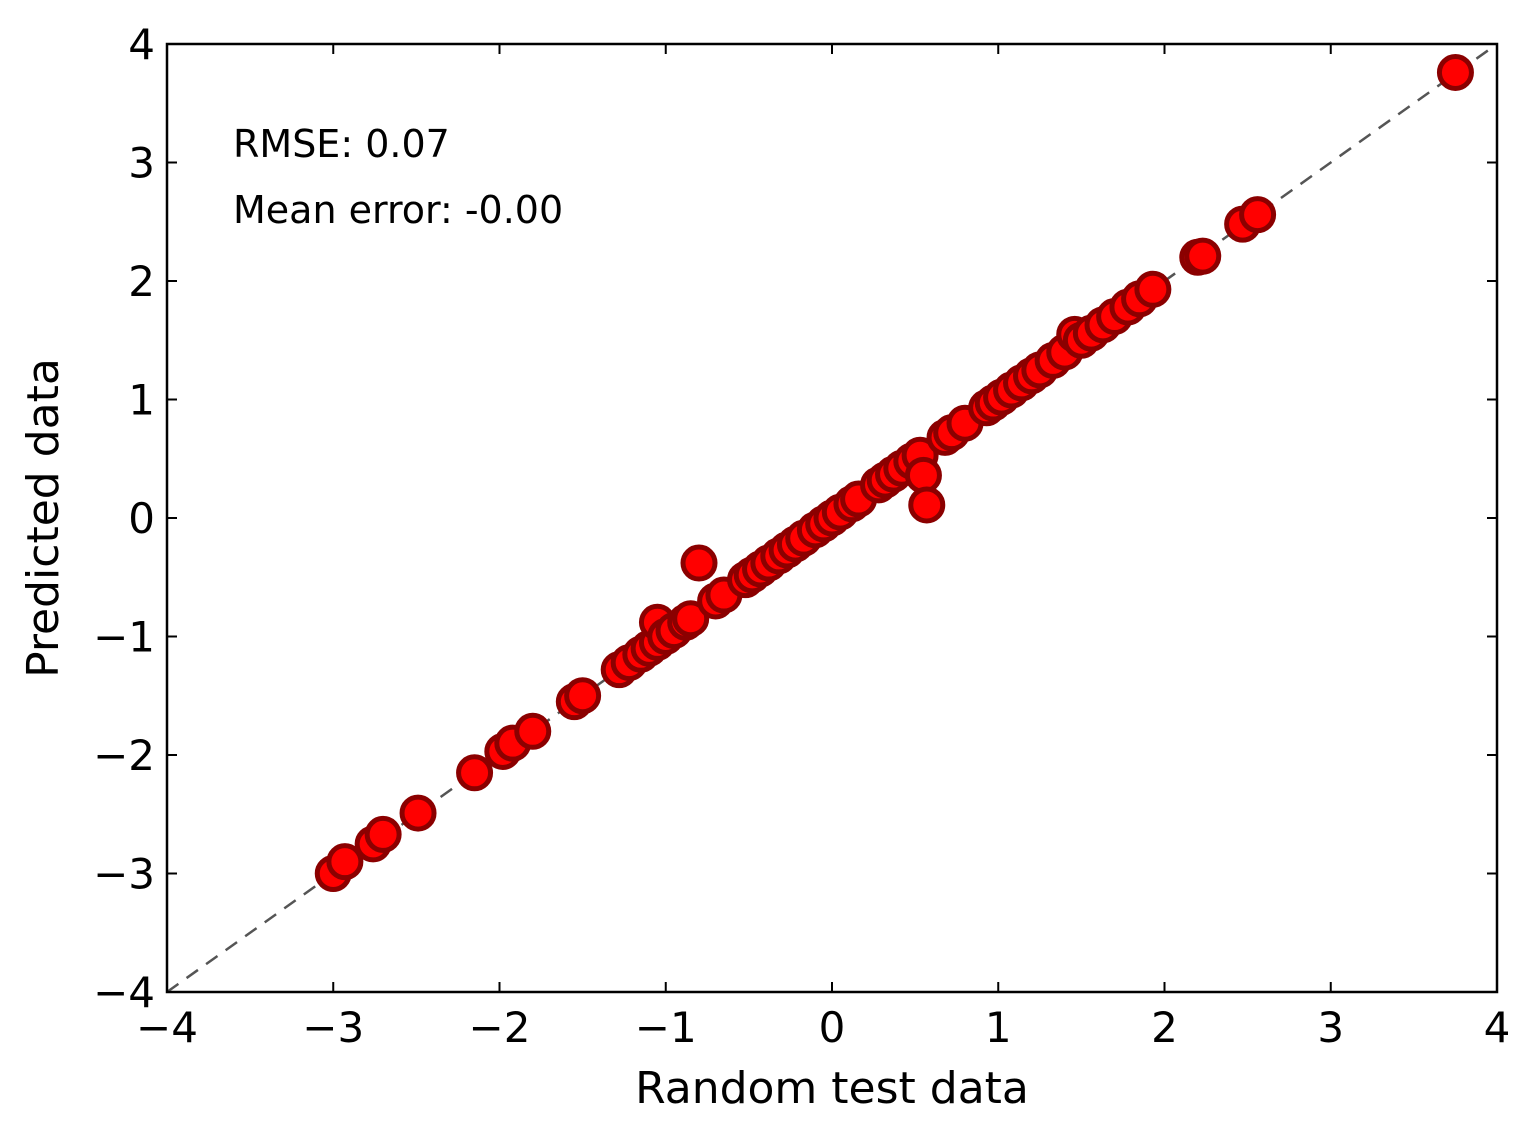  I want to click on y-tick-label: −1, so click(124, 637).